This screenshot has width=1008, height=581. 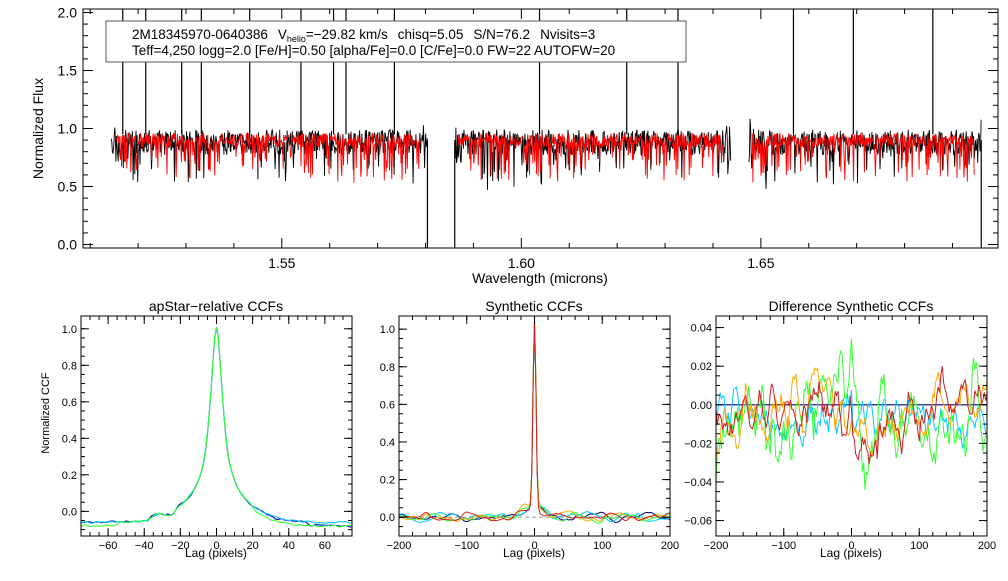 What do you see at coordinates (698, 444) in the screenshot?
I see `ccf3-ytick-label: −0.02` at bounding box center [698, 444].